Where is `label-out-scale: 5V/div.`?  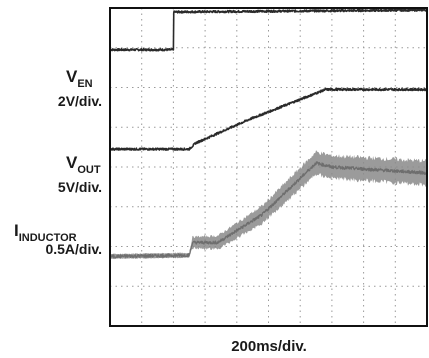
label-out-scale: 5V/div. is located at coordinates (80, 187).